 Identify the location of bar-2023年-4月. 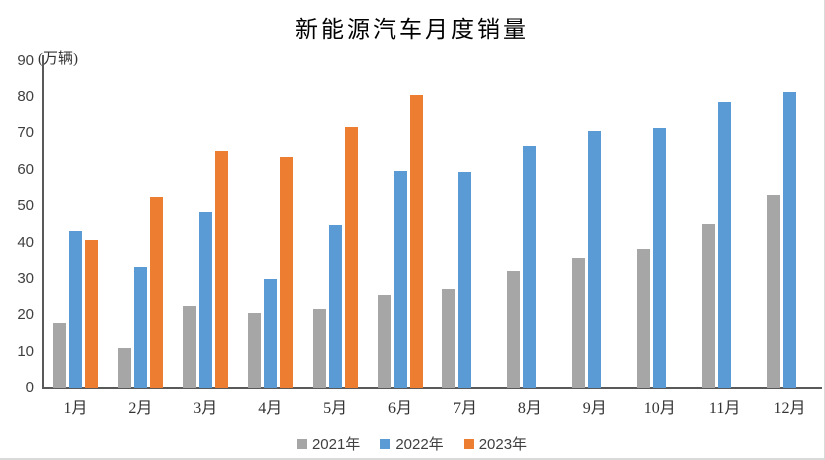
(286, 272).